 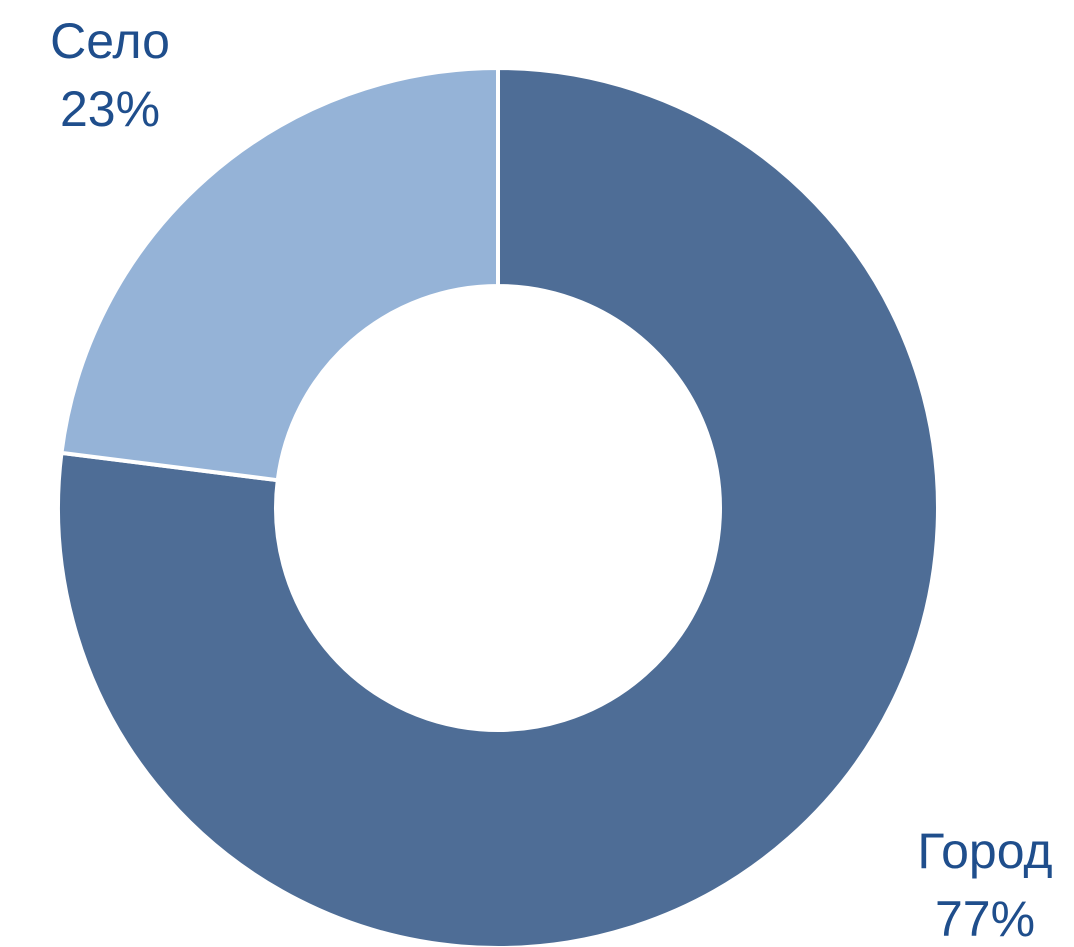 I want to click on category-label: Город, so click(x=984, y=851).